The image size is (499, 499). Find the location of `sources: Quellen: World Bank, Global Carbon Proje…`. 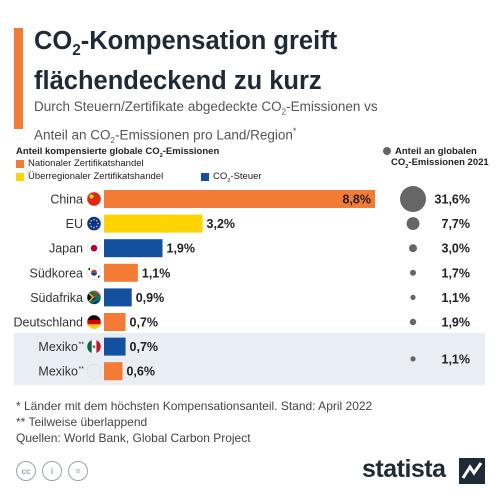

sources: Quellen: World Bank, Global Carbon Proje… is located at coordinates (133, 438).